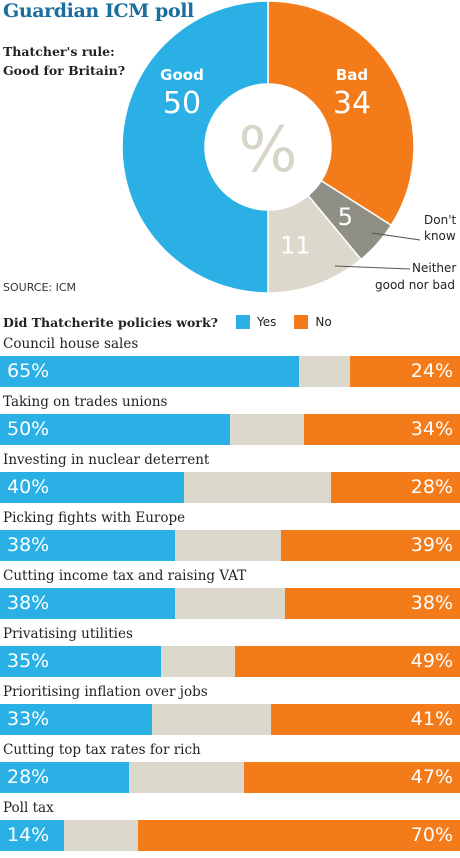 This screenshot has width=460, height=858. I want to click on bar-row: Privatising utilities 35% 49%, so click(230, 655).